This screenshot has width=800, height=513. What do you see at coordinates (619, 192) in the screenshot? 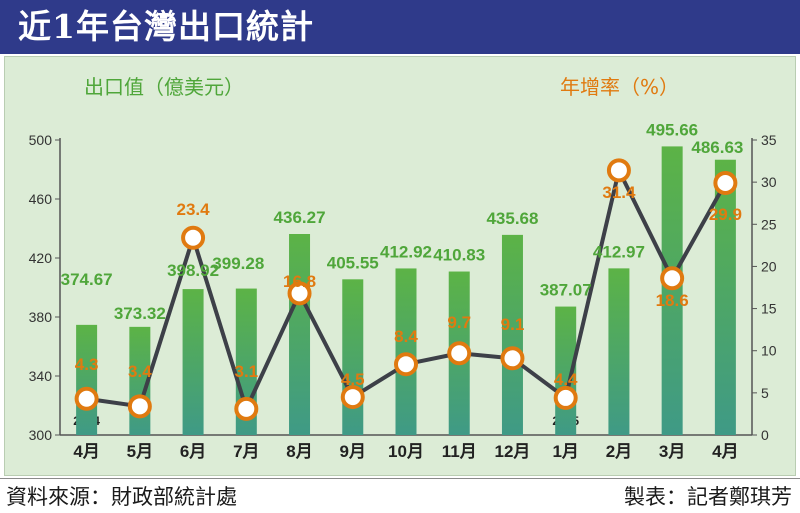
I see `growth-value-label: 31.4` at bounding box center [619, 192].